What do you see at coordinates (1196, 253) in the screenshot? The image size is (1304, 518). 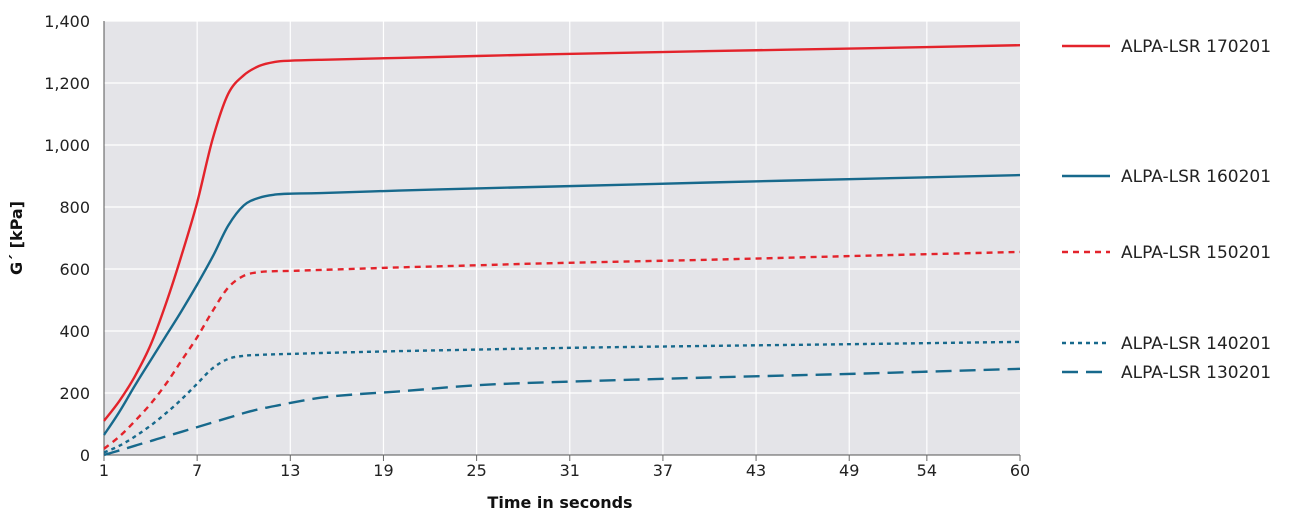 I see `legend-label: ALPA-LSR 150201` at bounding box center [1196, 253].